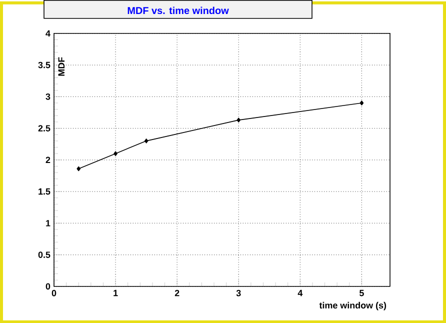 The image size is (446, 323). What do you see at coordinates (54, 293) in the screenshot?
I see `x-tick-label: 0` at bounding box center [54, 293].